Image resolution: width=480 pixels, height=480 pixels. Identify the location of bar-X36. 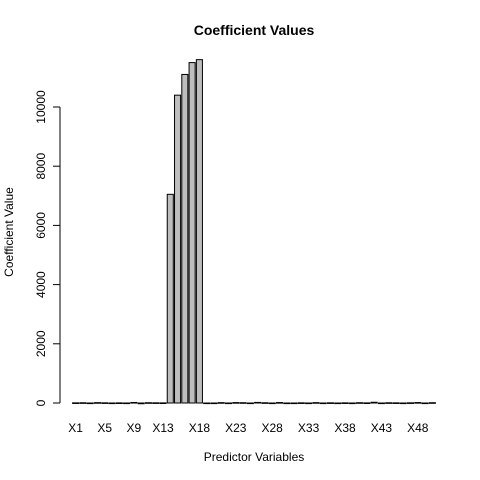
(330, 403).